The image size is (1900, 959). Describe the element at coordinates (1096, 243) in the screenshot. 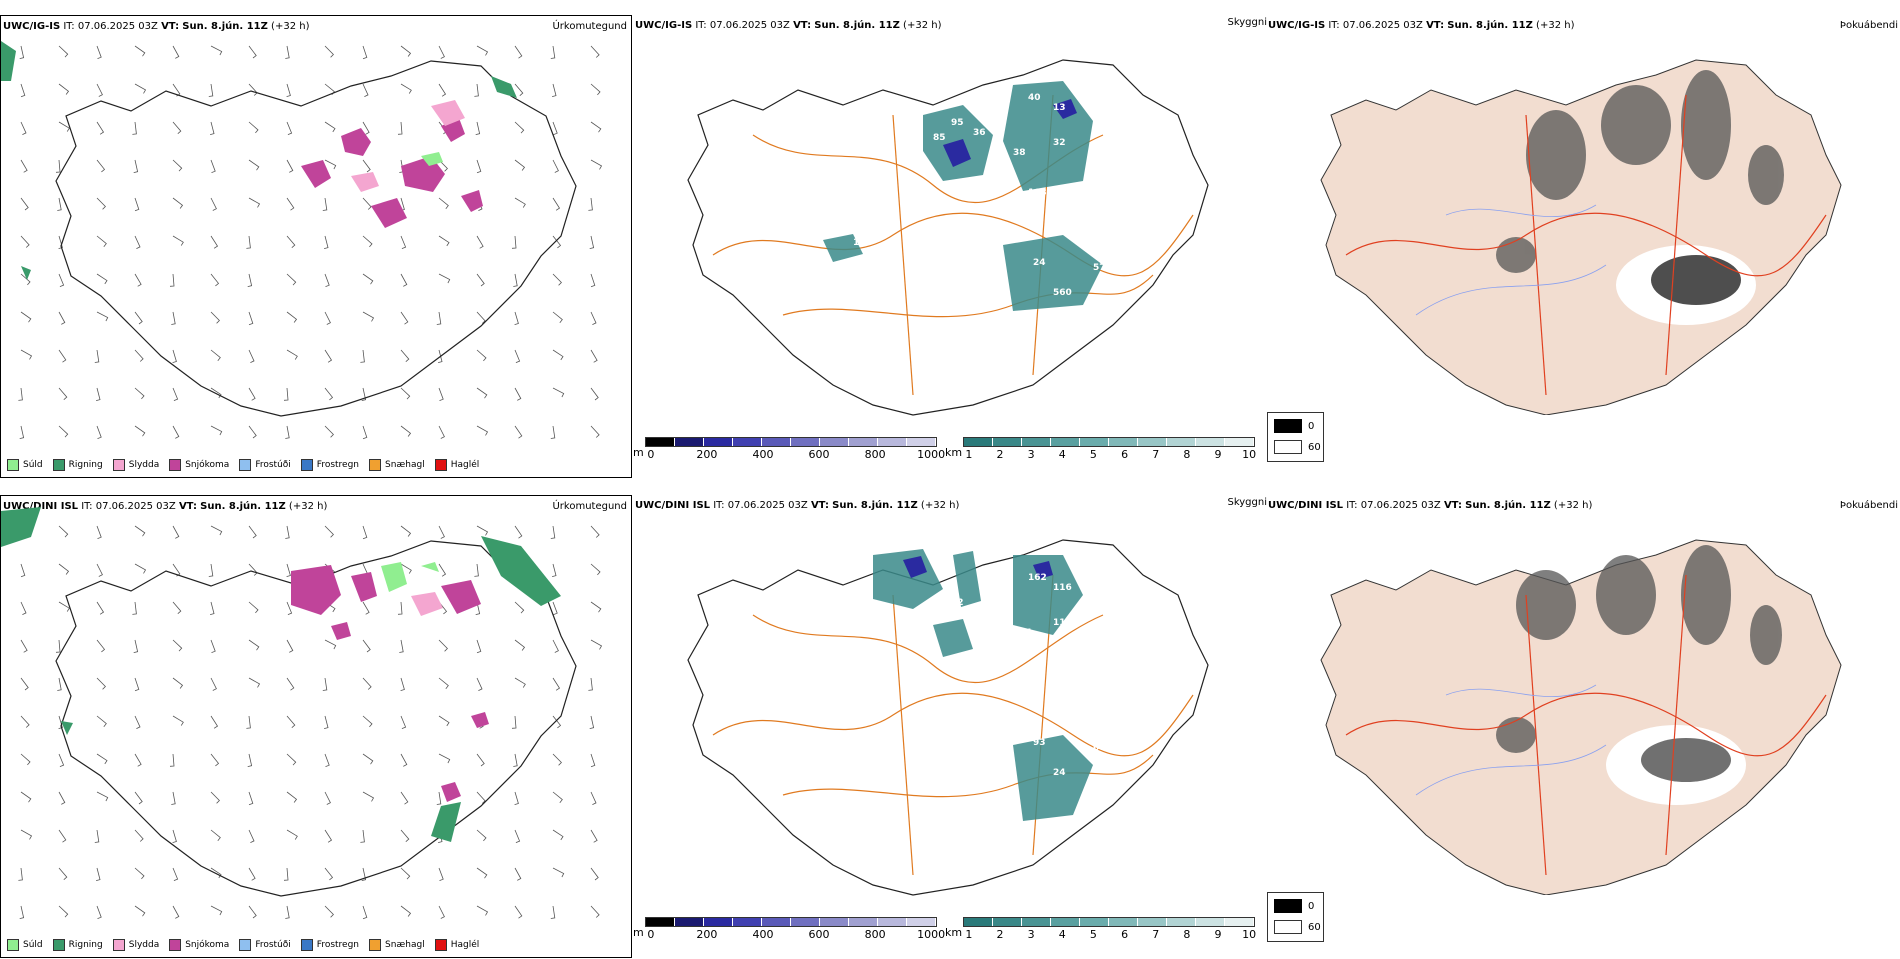

I see `visibility-value-label: 1` at that location.